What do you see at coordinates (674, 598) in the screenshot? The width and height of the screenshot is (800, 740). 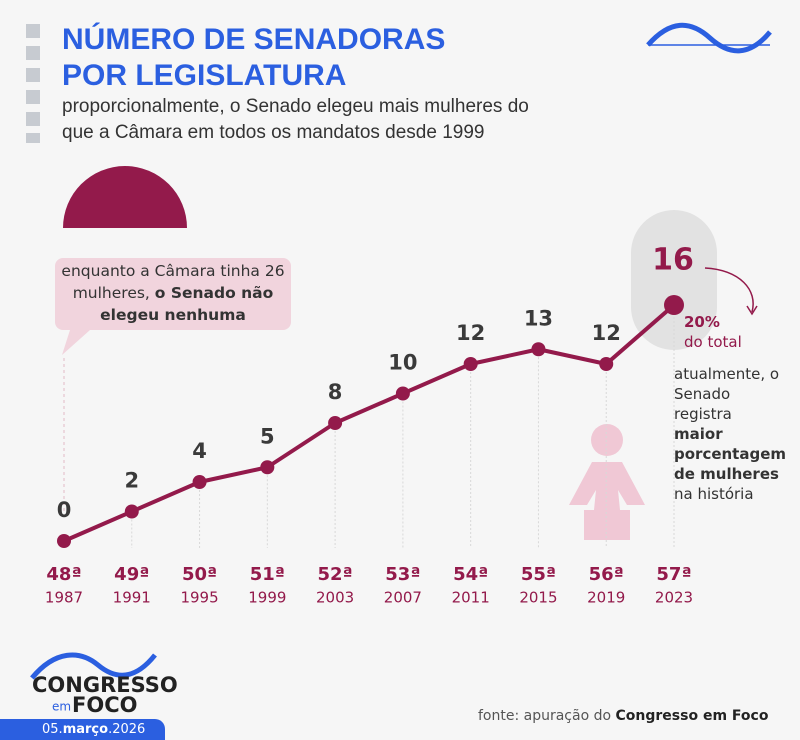 I see `x-tick-sublabel: 2023` at bounding box center [674, 598].